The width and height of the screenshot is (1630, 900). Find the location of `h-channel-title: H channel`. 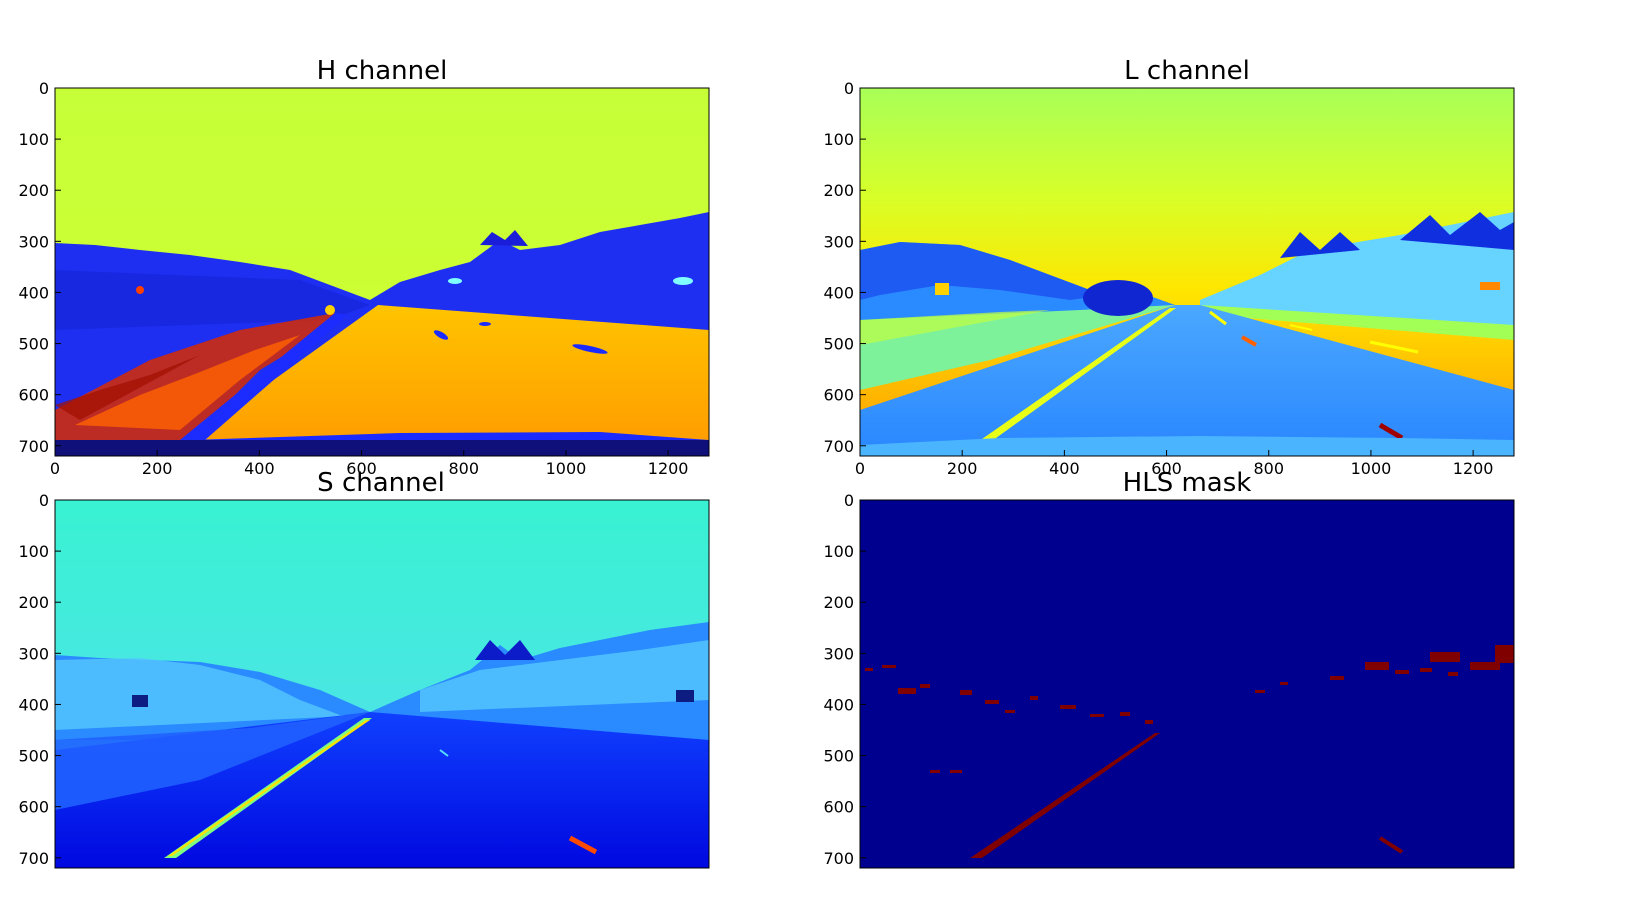

h-channel-title: H channel is located at coordinates (382, 71).